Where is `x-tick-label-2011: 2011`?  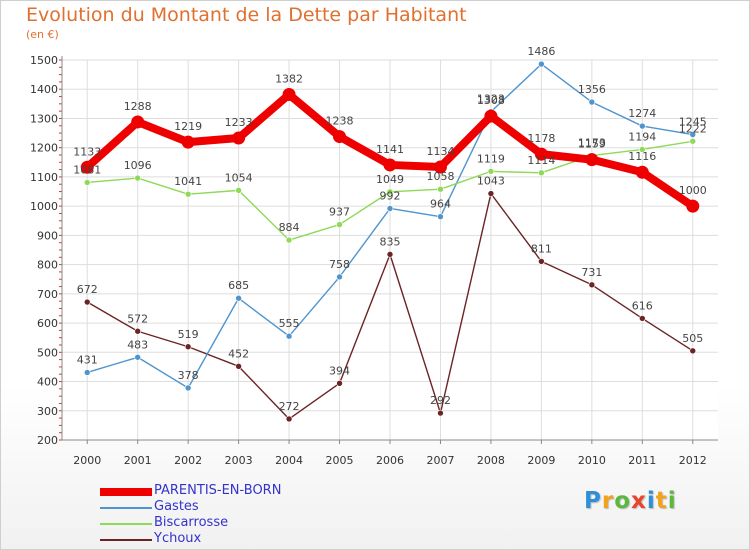 x-tick-label-2011: 2011 is located at coordinates (642, 460).